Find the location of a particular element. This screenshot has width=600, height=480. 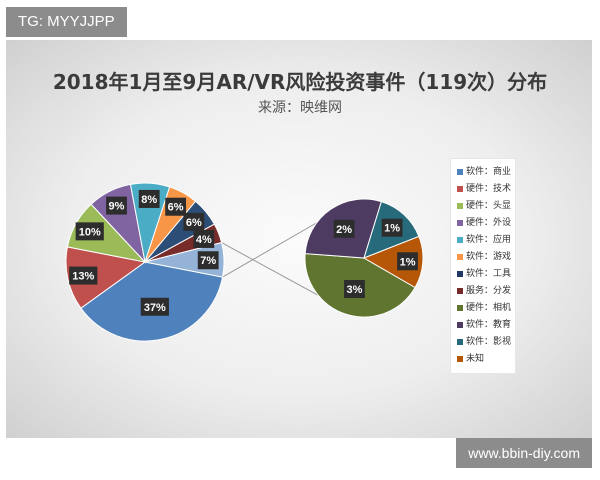

svg-text: 3% is located at coordinates (354, 290).